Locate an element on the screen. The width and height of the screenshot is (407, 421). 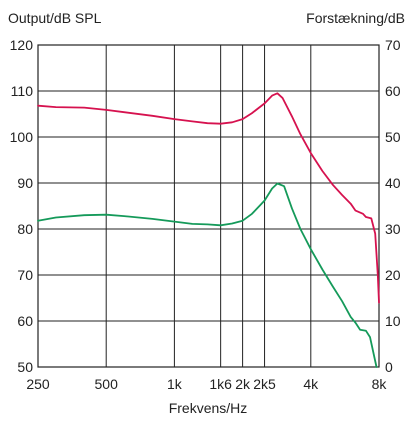
left-tick-label: 110 is located at coordinates (22, 91).